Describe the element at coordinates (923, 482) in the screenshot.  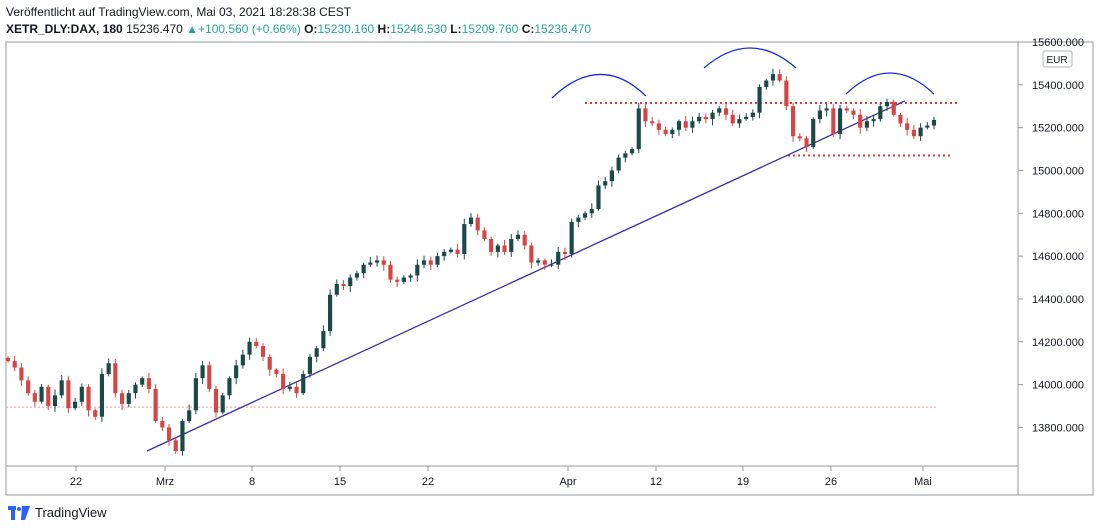
I see `time-tick-label: Mai` at that location.